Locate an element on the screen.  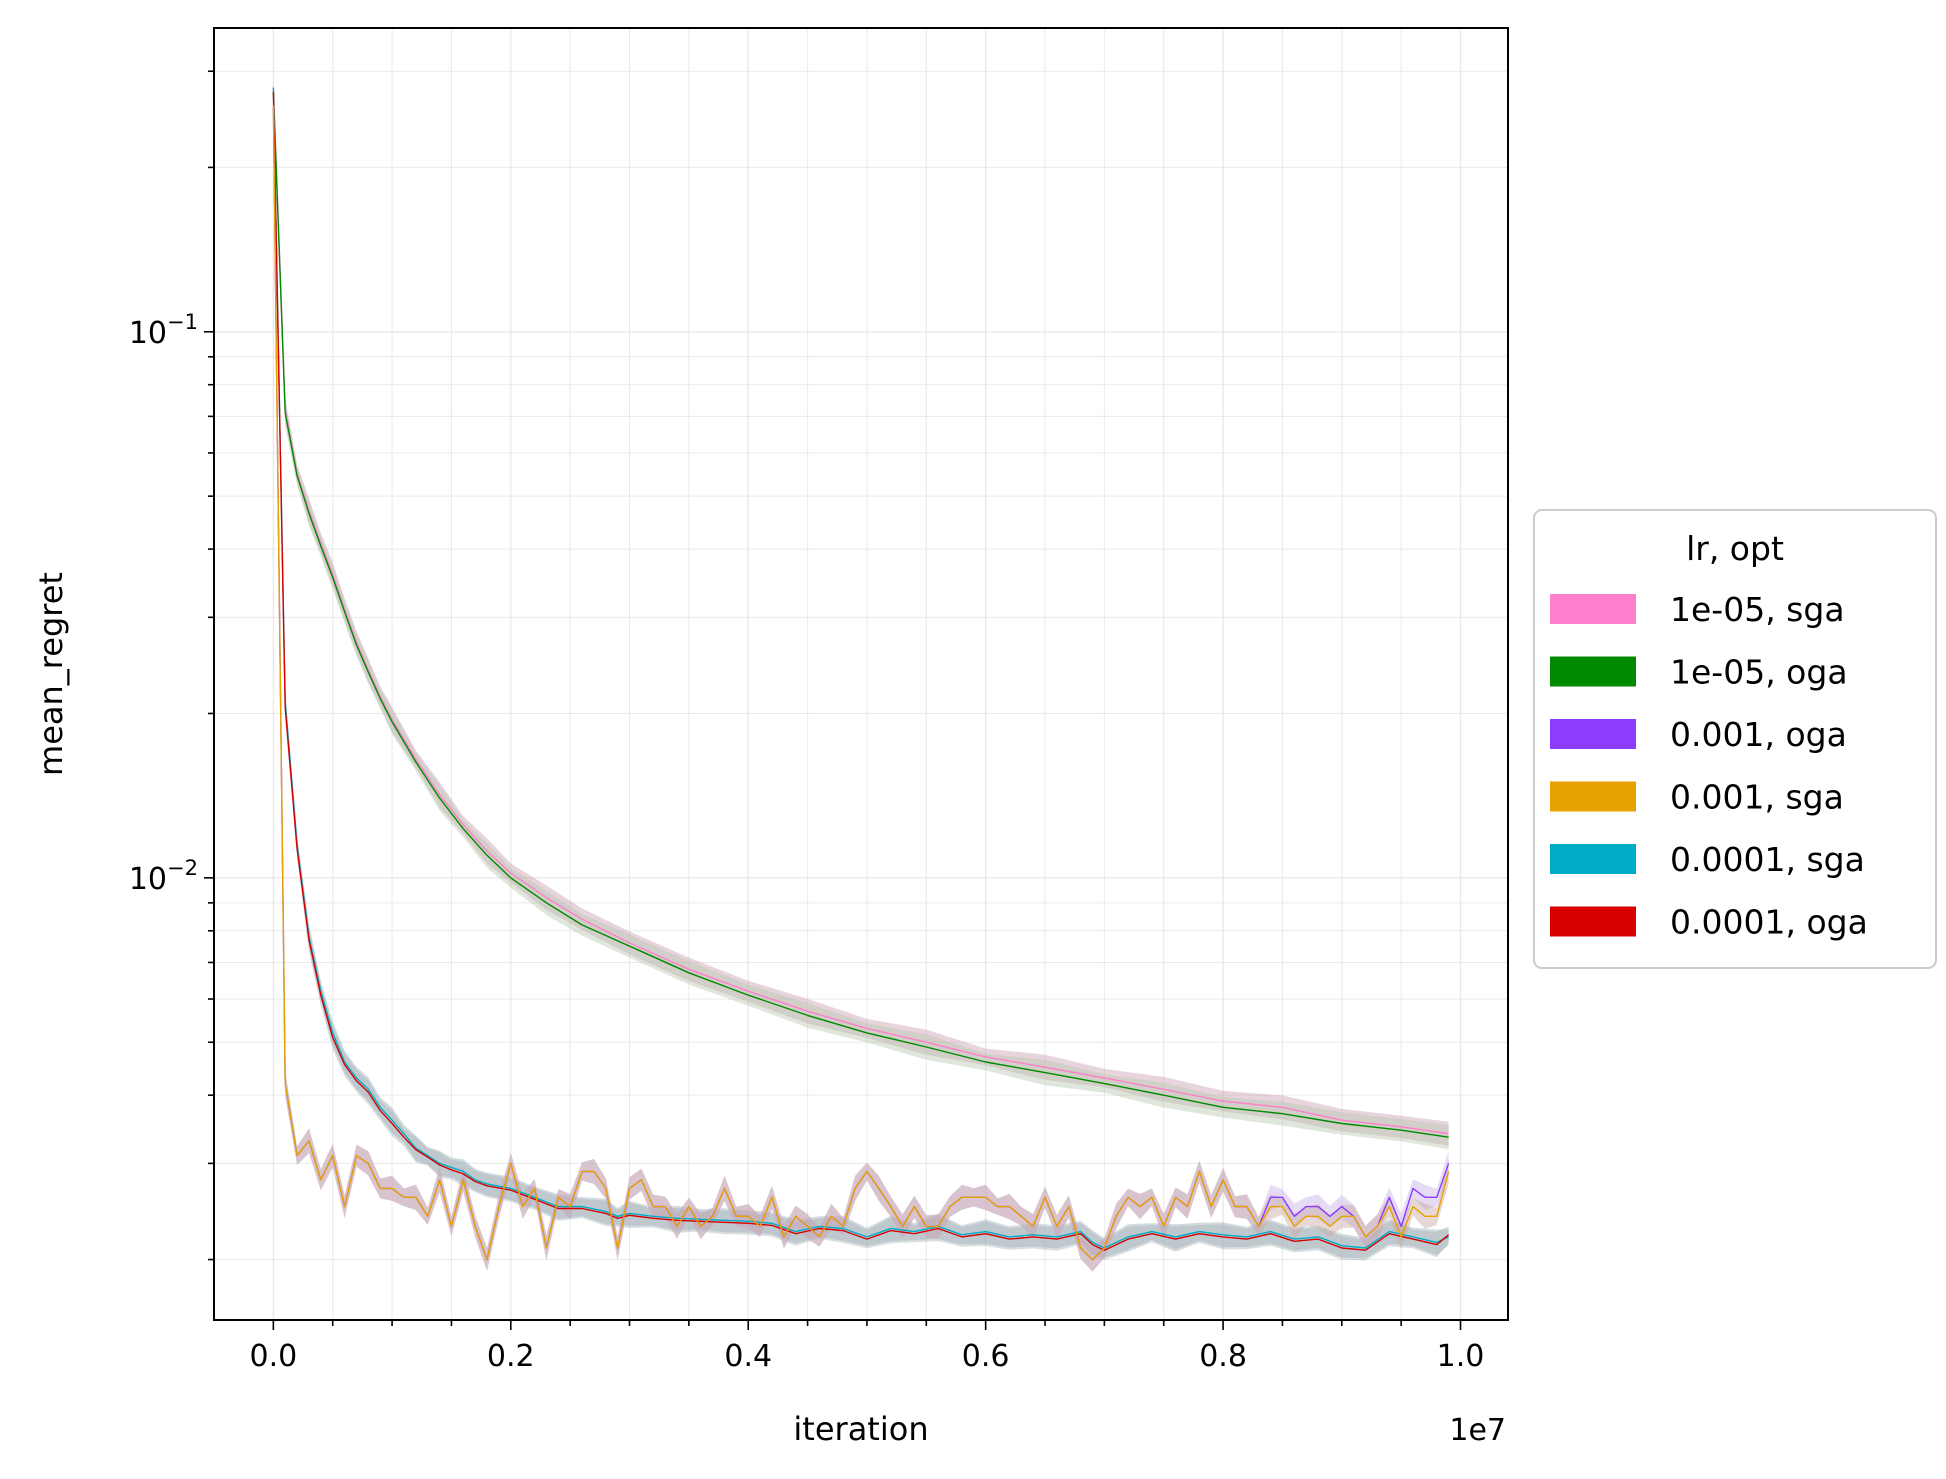
legend-entry-label: 0.0001, sga is located at coordinates (1767, 859).